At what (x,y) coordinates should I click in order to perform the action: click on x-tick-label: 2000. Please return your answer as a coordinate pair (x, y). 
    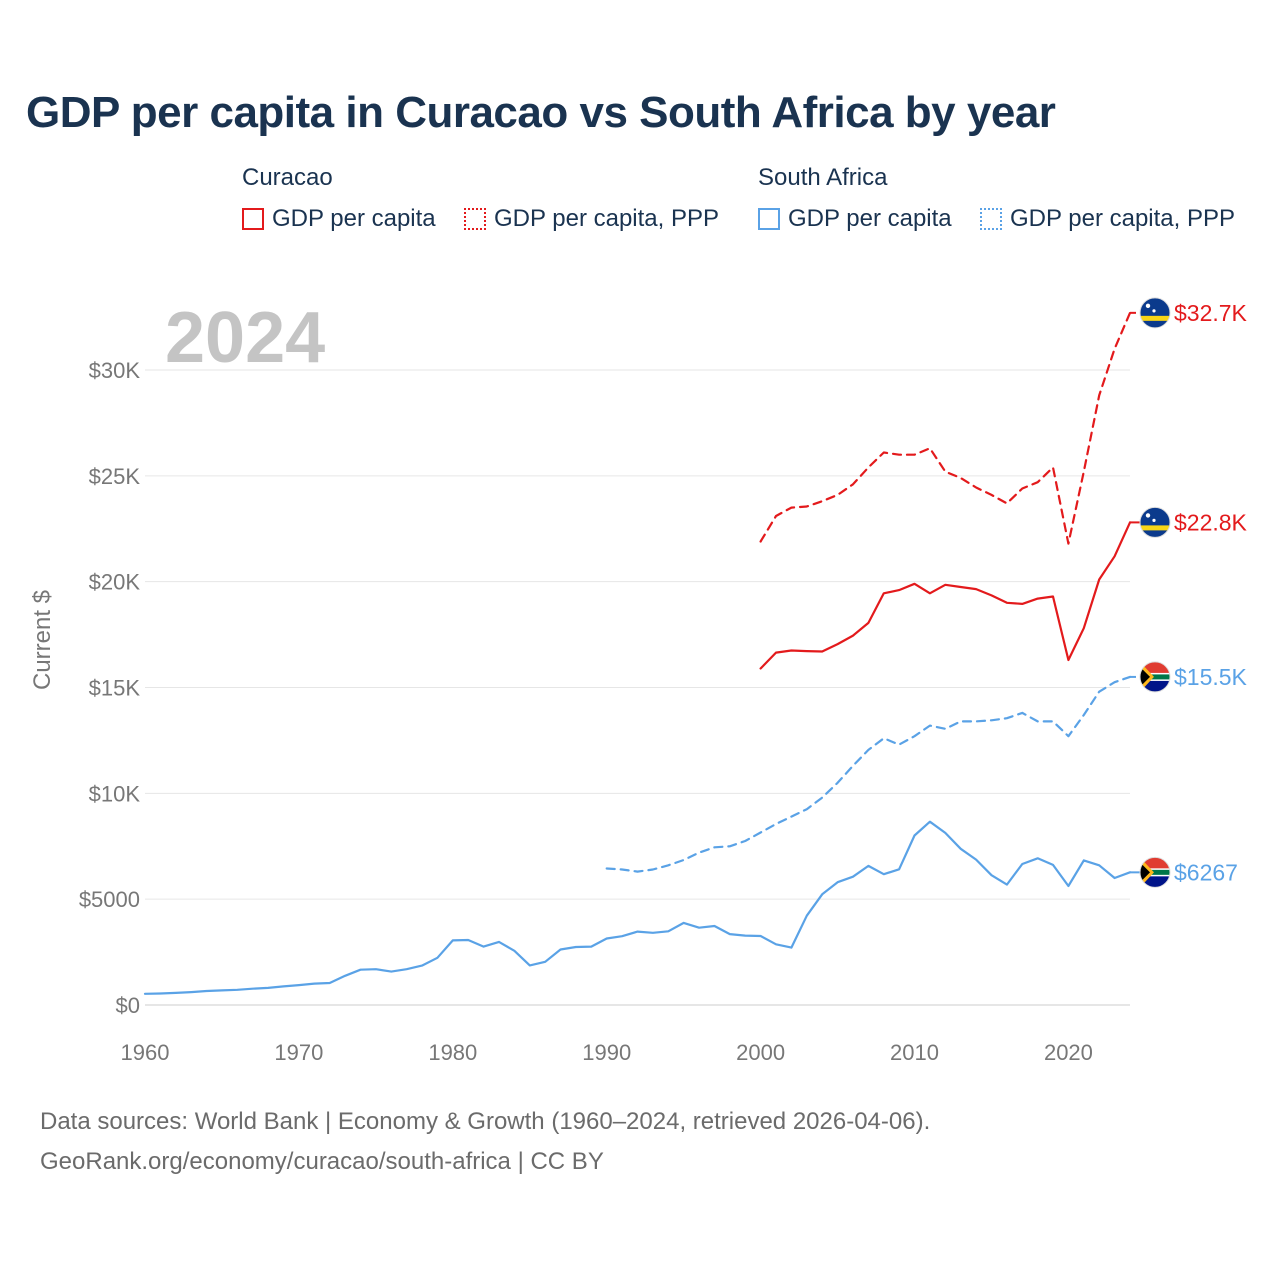
    Looking at the image, I should click on (760, 1052).